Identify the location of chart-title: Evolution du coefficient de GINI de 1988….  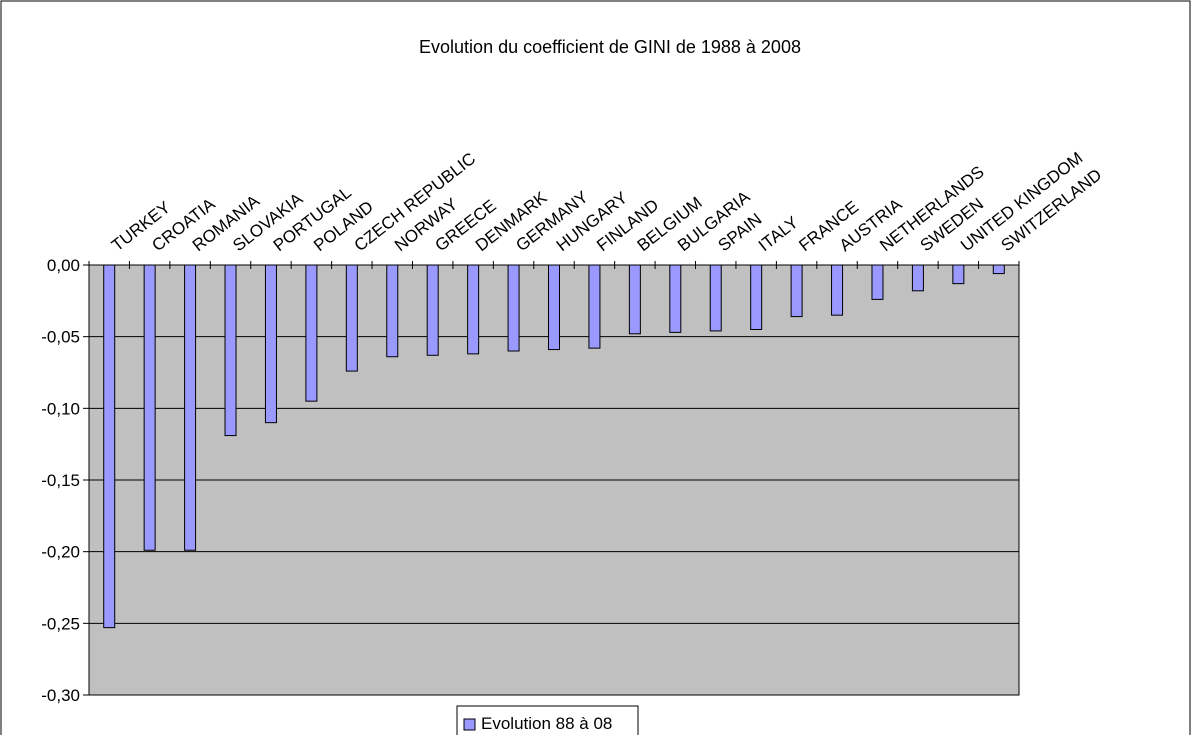
(610, 47).